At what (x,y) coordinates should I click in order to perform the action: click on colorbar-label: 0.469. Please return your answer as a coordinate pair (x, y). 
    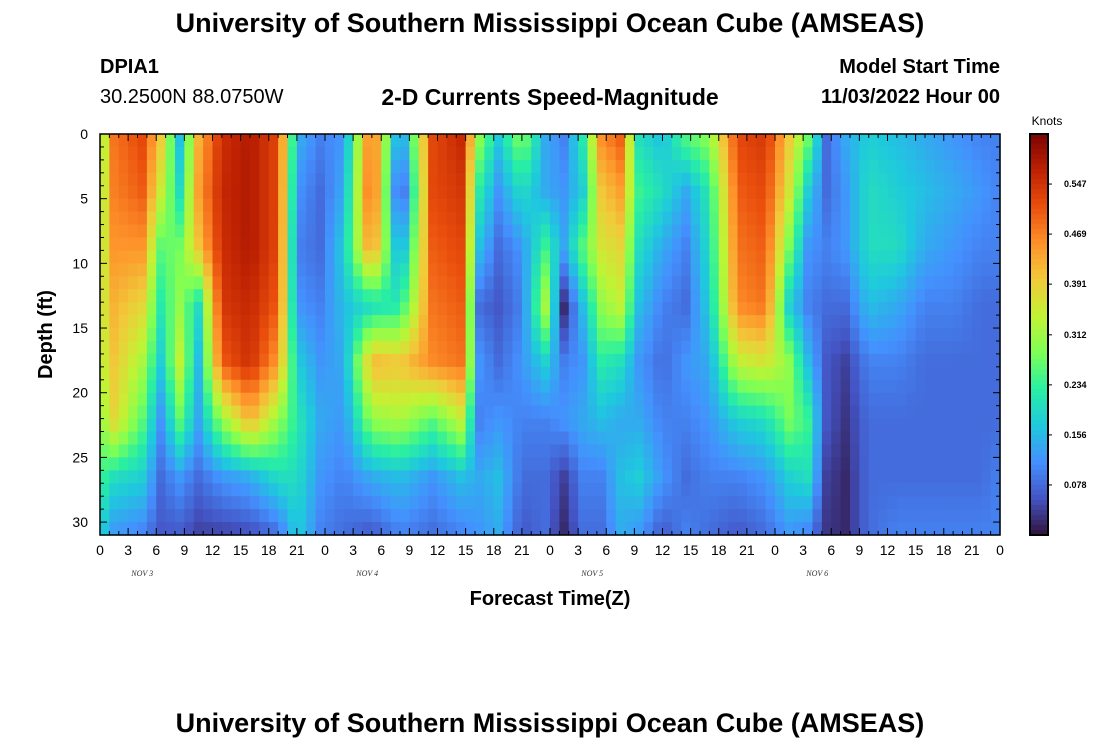
    Looking at the image, I should click on (1075, 234).